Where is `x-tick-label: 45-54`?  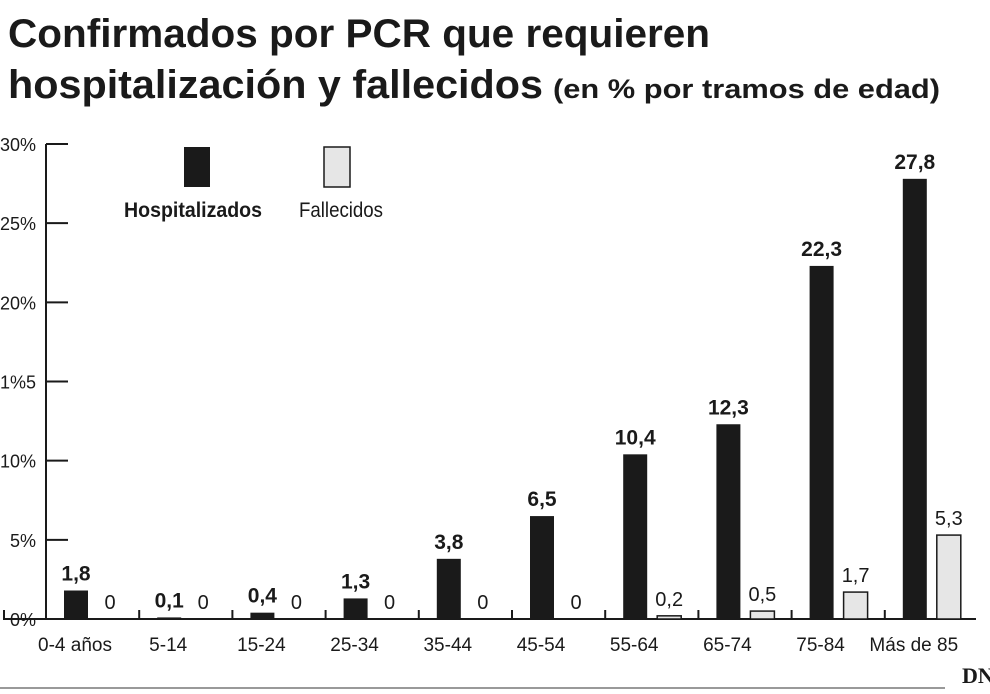 x-tick-label: 45-54 is located at coordinates (541, 645).